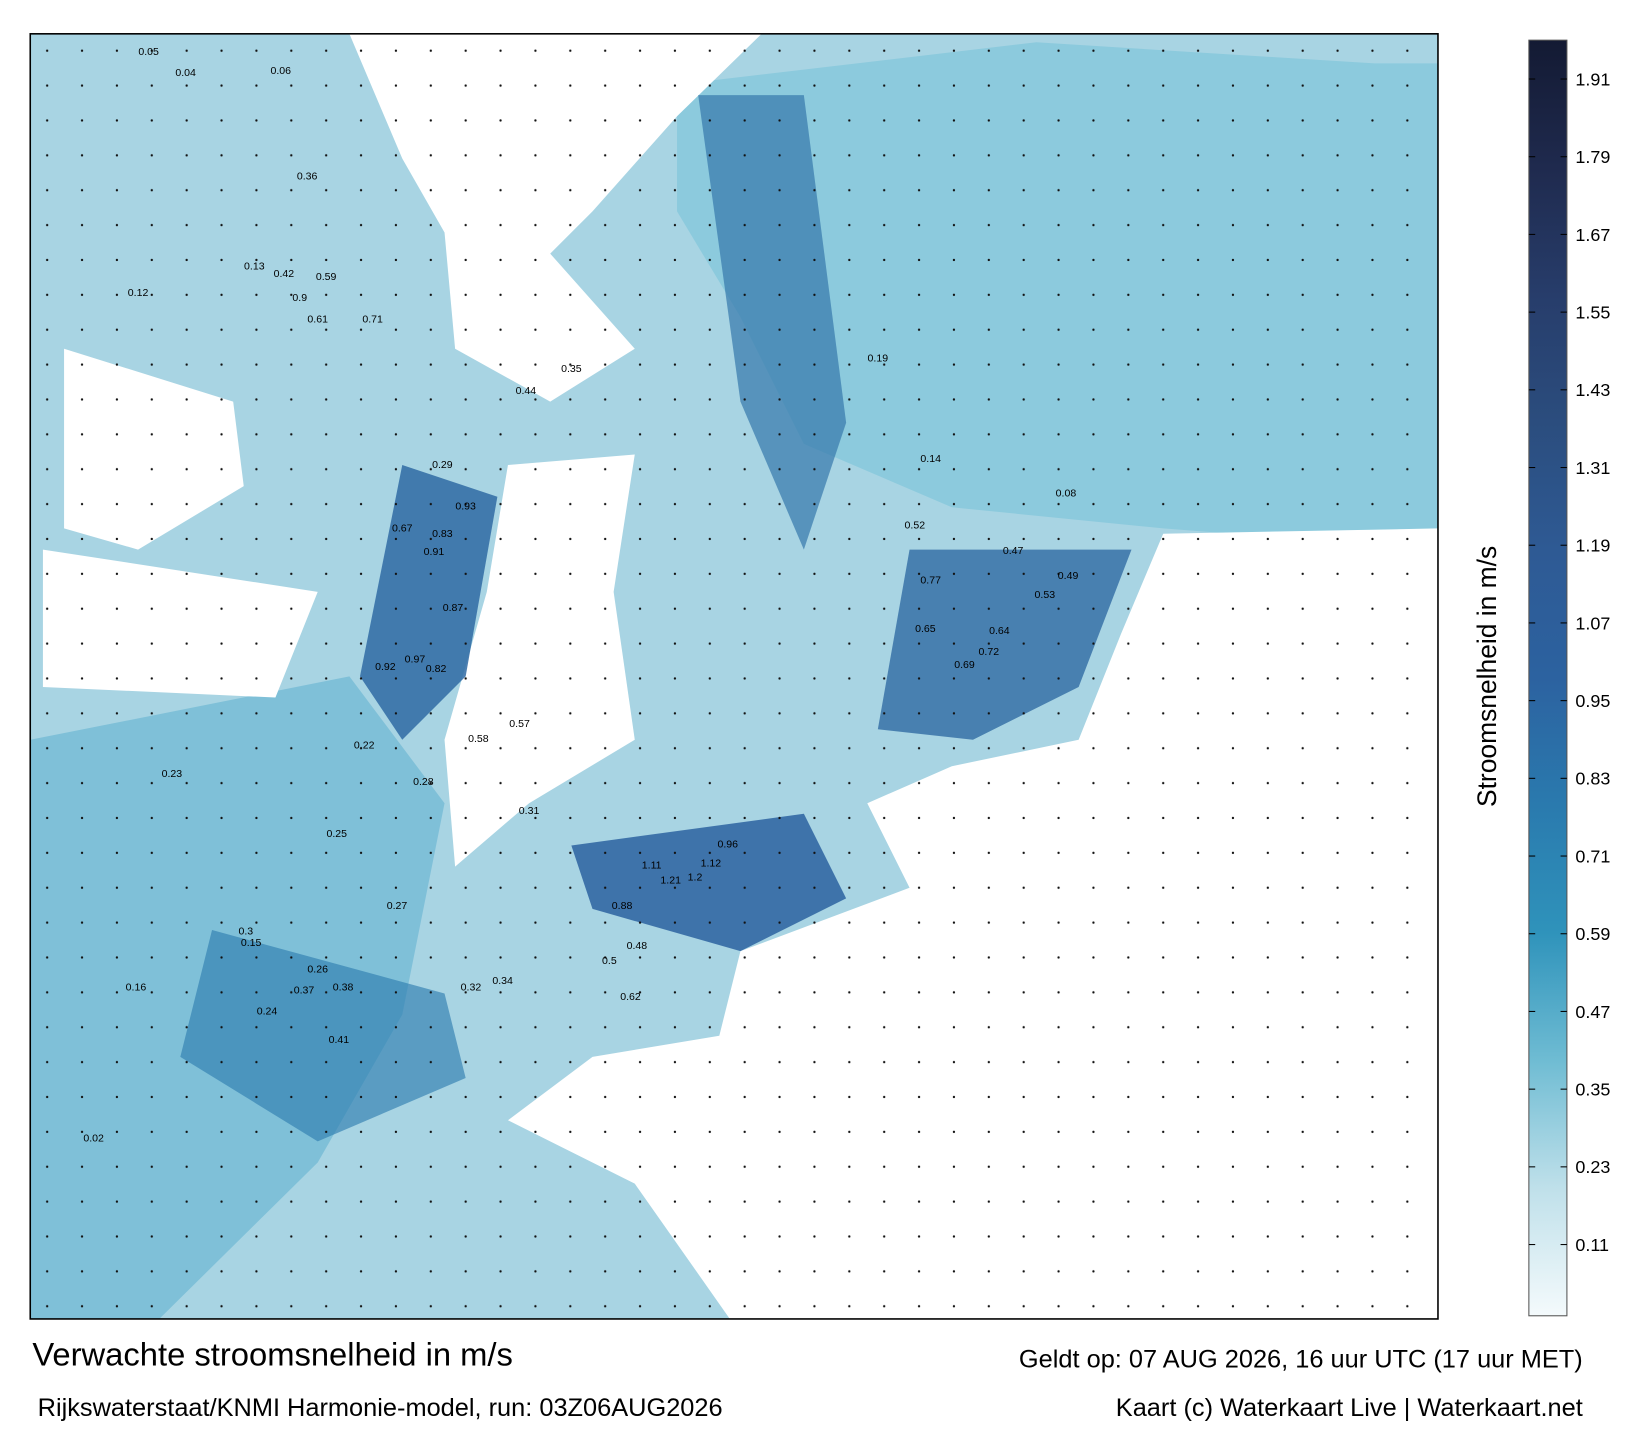  Describe the element at coordinates (1592, 856) in the screenshot. I see `colorbar-tick-label: 0.71` at that location.